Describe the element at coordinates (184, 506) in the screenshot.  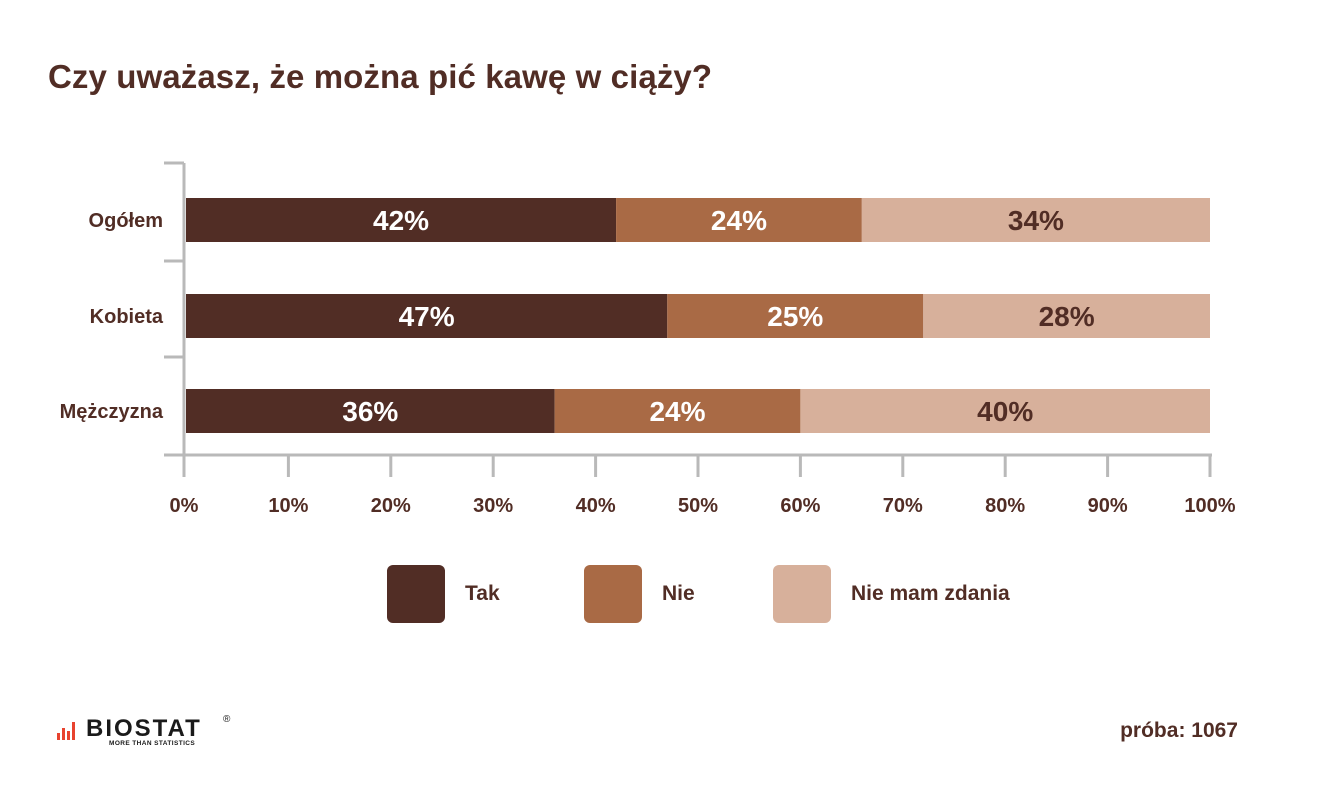
I see `x-tick-label: 0%` at that location.